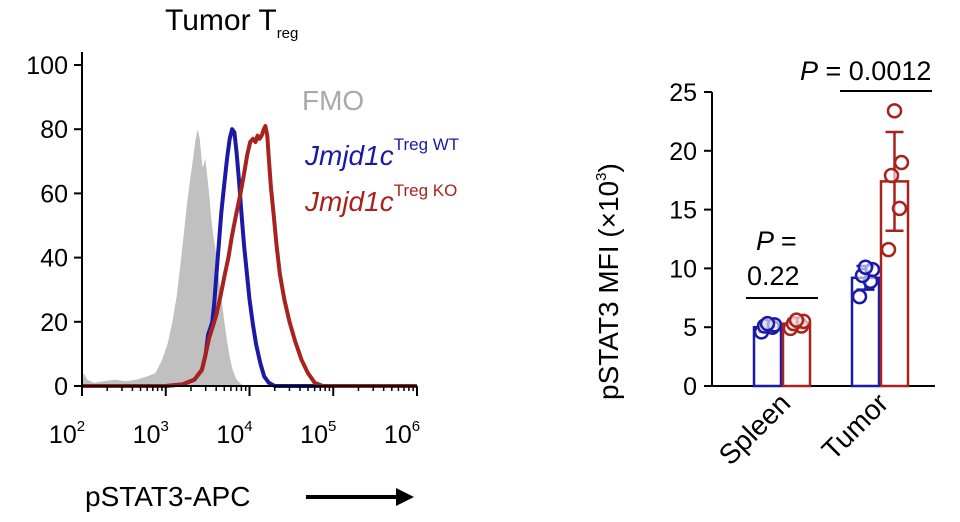  What do you see at coordinates (67, 433) in the screenshot?
I see `histogram-x-tick-label: 10²` at bounding box center [67, 433].